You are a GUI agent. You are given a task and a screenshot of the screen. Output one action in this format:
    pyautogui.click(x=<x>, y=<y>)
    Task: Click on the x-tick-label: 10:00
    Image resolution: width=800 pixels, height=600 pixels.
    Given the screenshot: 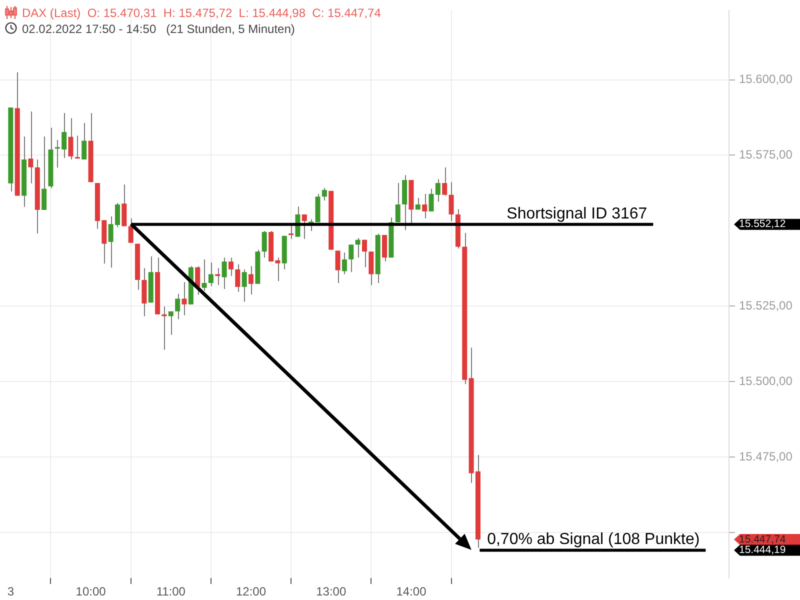 What is the action you would take?
    pyautogui.click(x=91, y=591)
    